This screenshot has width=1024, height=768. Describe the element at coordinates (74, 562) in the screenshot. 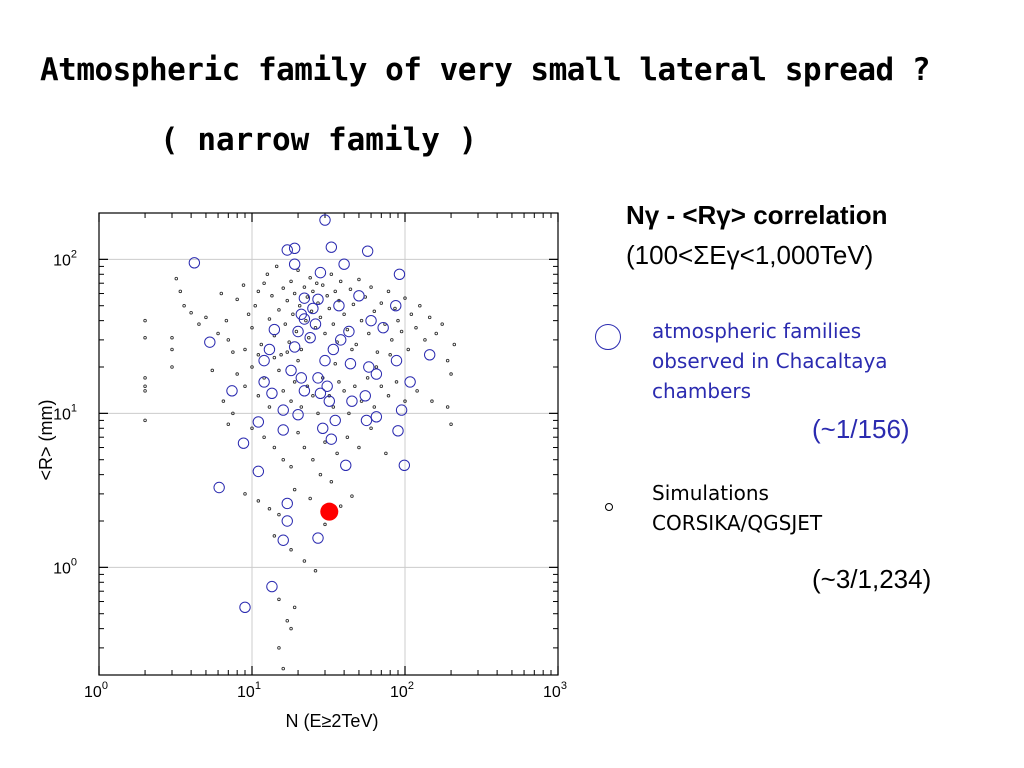

I see `y-tick-exponent: 0` at that location.